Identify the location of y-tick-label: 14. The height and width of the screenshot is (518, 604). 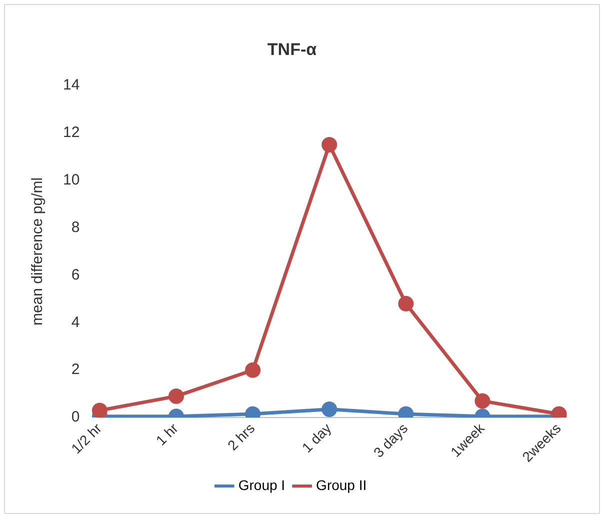
(71, 85).